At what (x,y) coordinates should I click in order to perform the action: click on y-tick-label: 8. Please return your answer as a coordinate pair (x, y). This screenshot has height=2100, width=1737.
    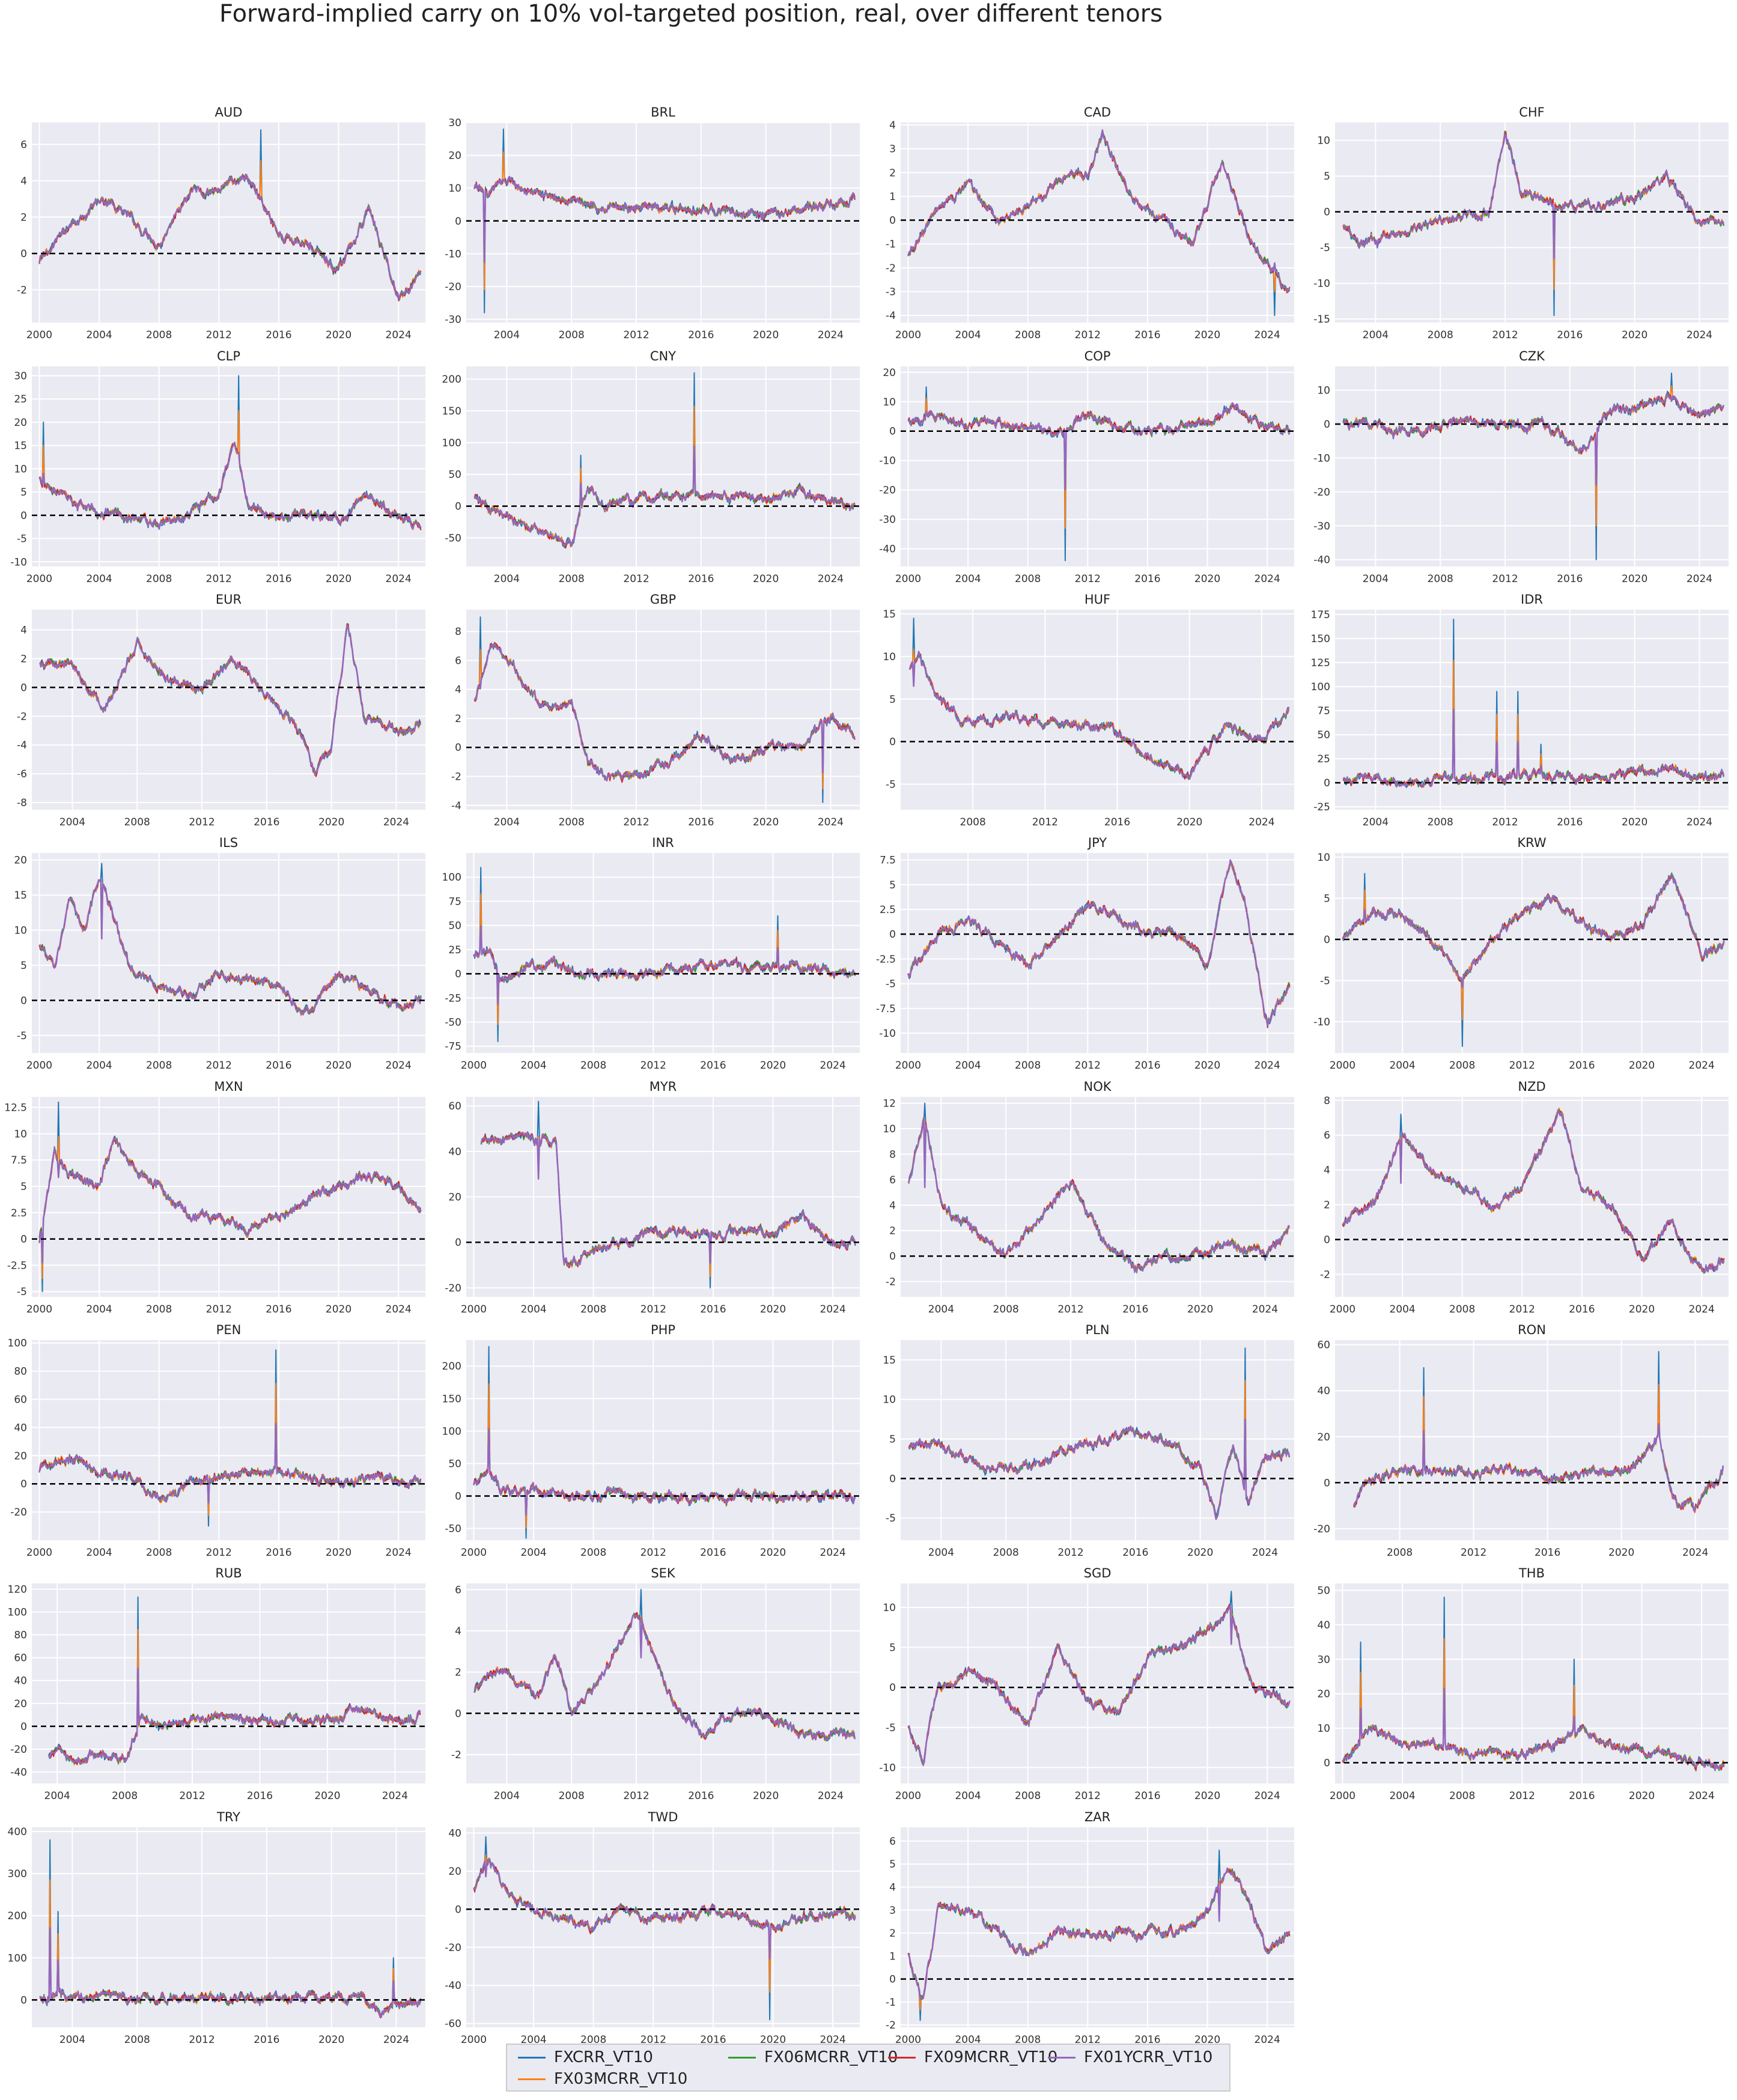
    Looking at the image, I should click on (458, 632).